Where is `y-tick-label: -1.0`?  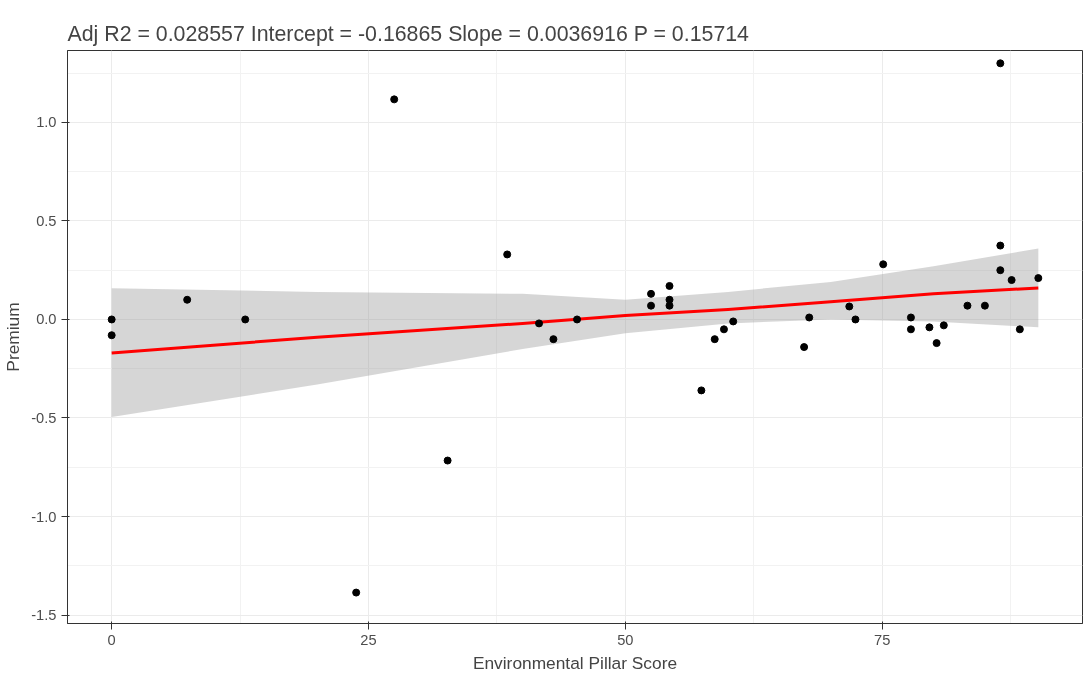 y-tick-label: -1.0 is located at coordinates (44, 516).